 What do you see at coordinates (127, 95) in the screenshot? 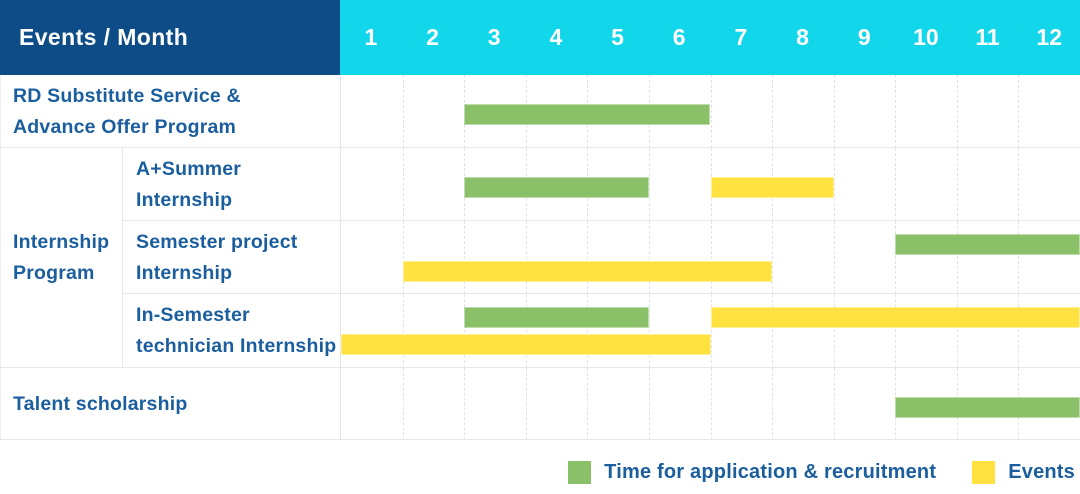
I see `row-label-line: RD Substitute Service &` at bounding box center [127, 95].